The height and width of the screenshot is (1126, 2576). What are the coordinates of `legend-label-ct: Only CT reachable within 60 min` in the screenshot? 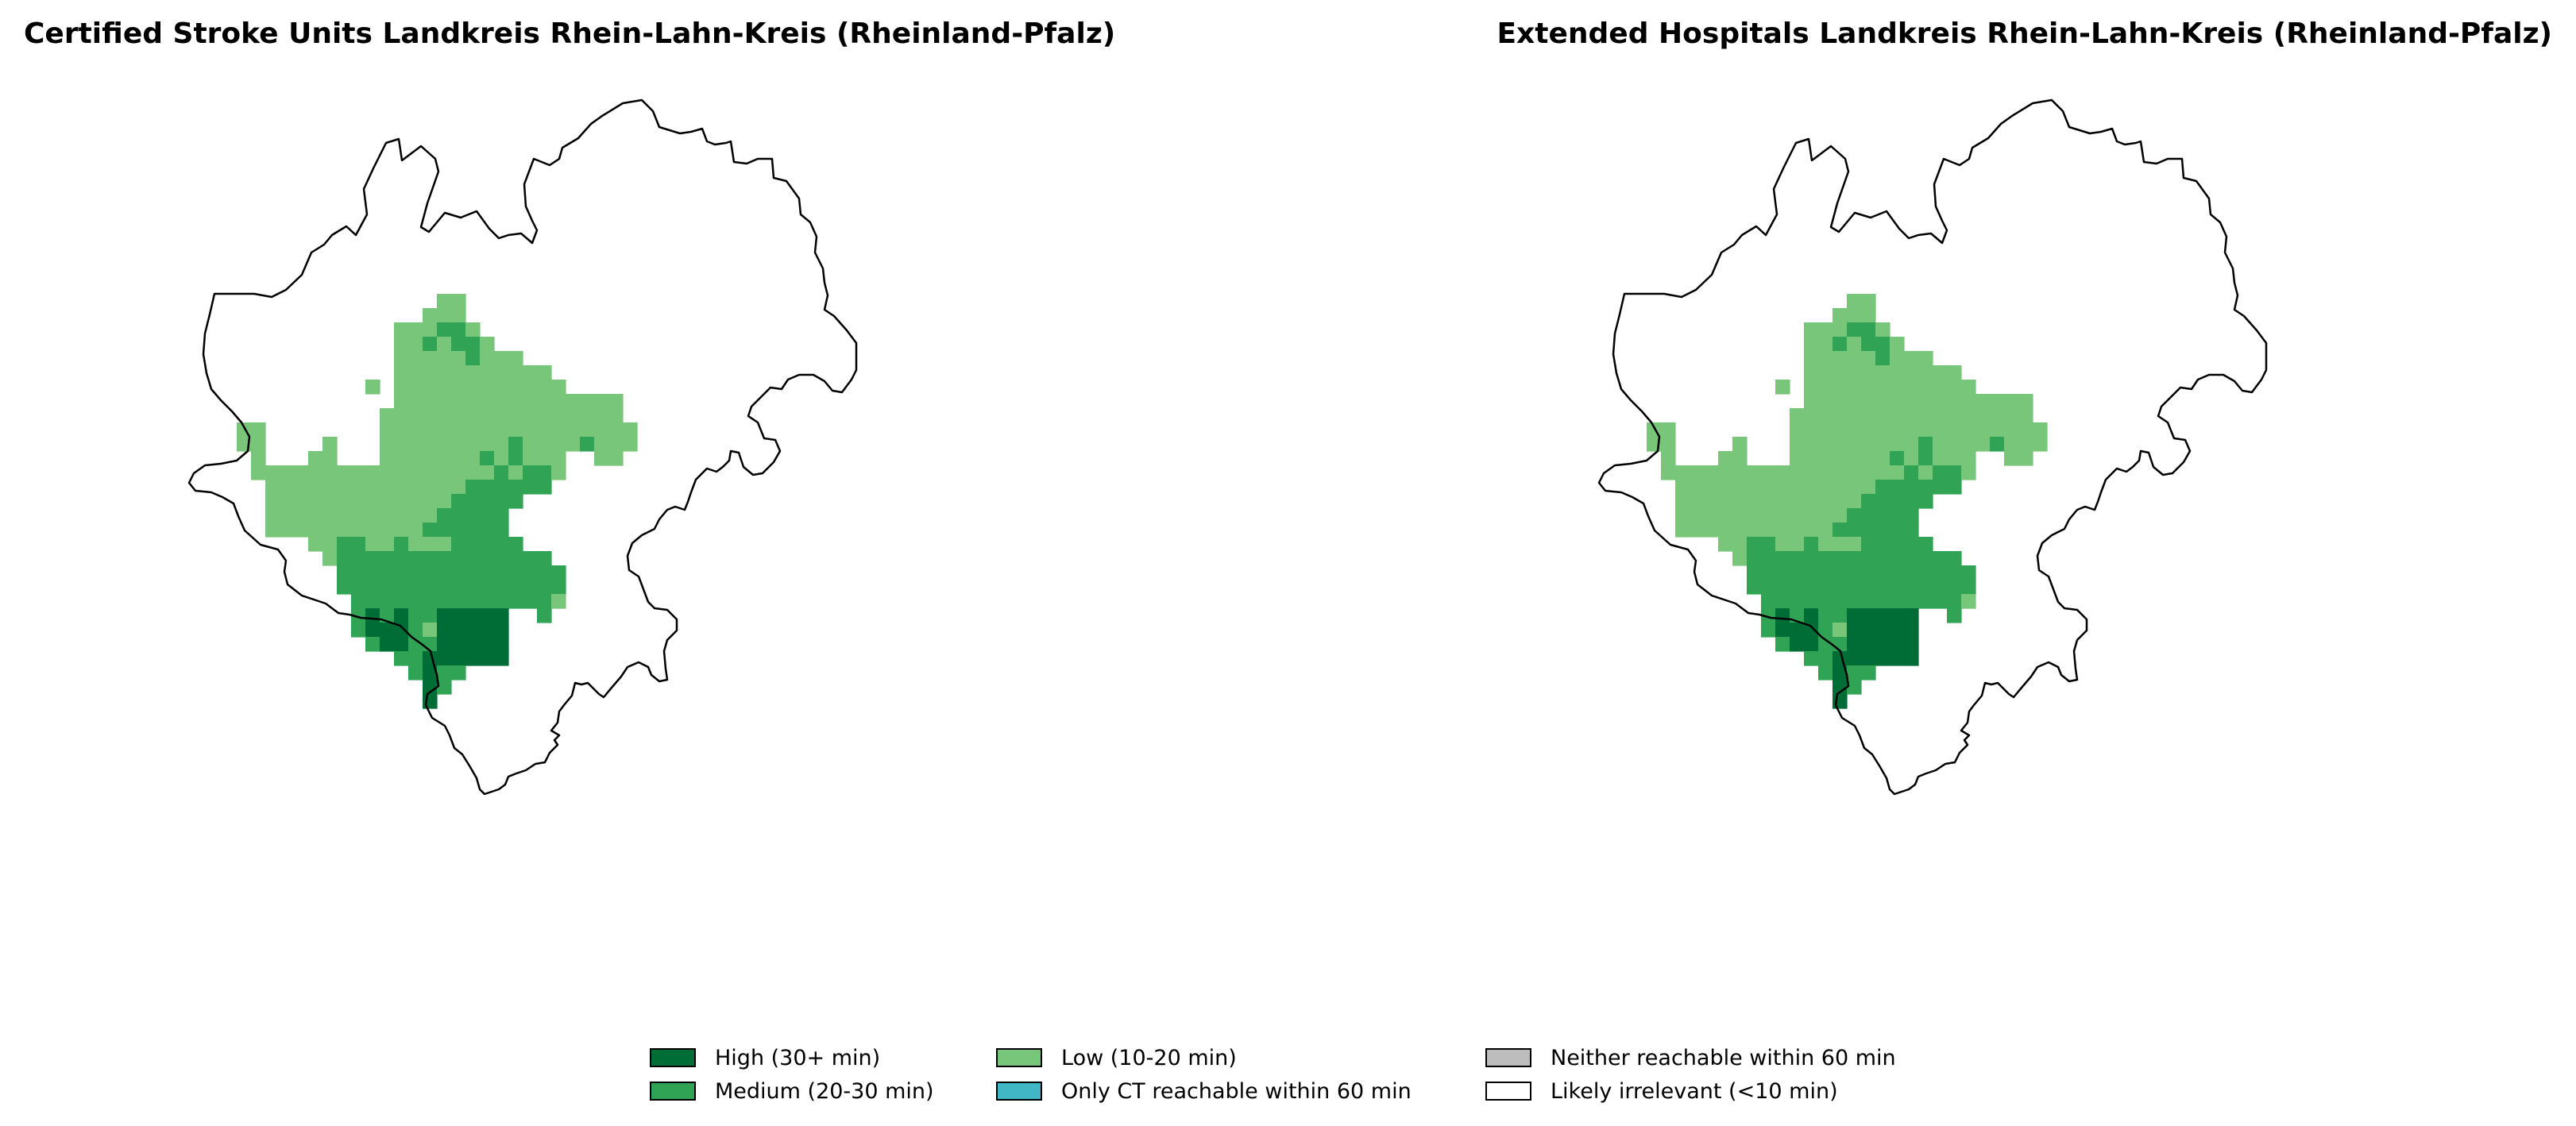 It's located at (1236, 1091).